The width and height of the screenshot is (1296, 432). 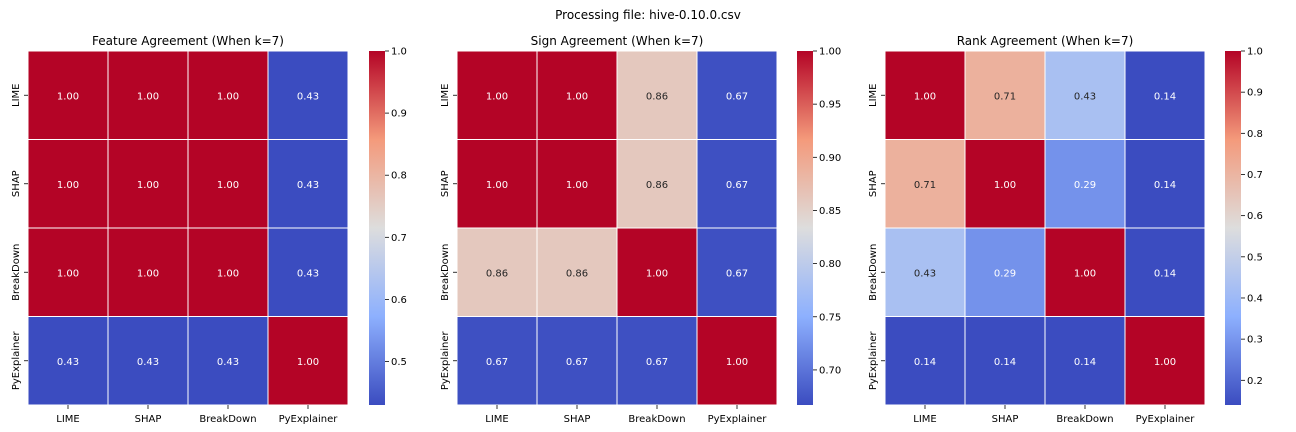 What do you see at coordinates (577, 419) in the screenshot?
I see `x-tick-label: SHAP` at bounding box center [577, 419].